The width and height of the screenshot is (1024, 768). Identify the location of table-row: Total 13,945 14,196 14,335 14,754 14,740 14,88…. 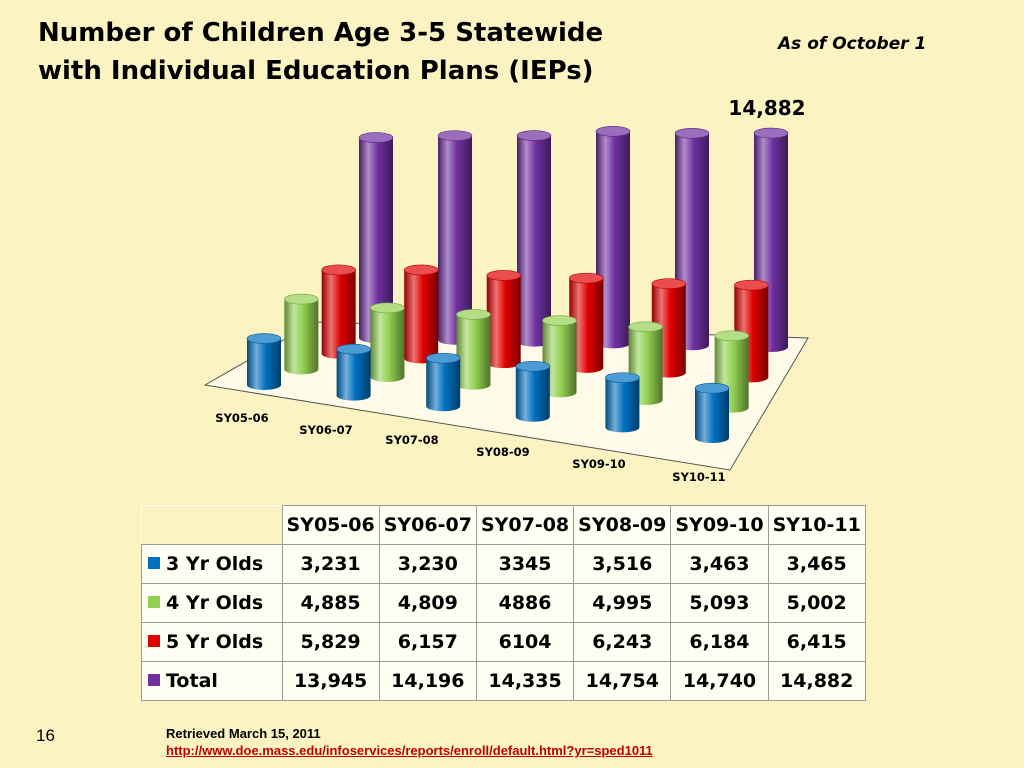
(503, 681).